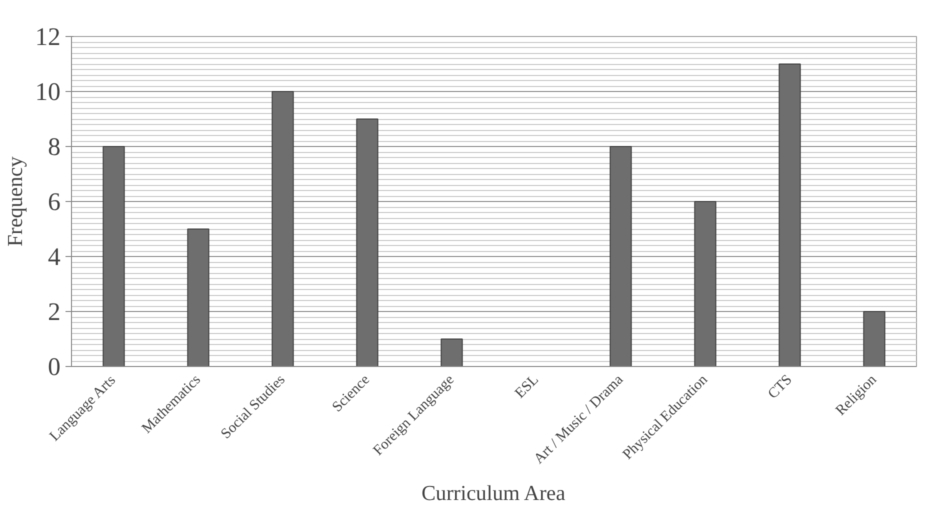 This screenshot has height=511, width=940. What do you see at coordinates (47, 92) in the screenshot?
I see `y-tick-label: 10` at bounding box center [47, 92].